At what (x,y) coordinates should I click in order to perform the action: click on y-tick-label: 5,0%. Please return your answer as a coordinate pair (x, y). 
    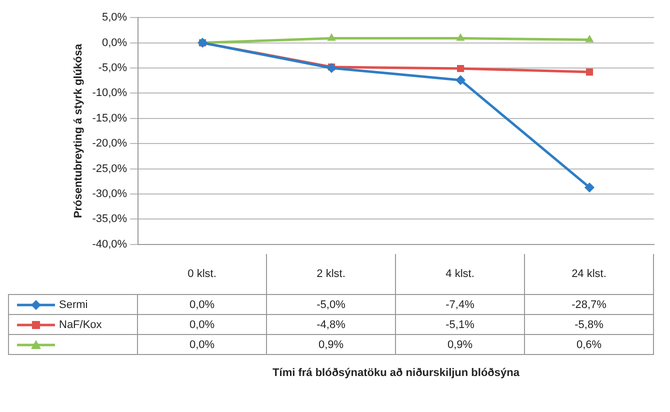
    Looking at the image, I should click on (115, 18).